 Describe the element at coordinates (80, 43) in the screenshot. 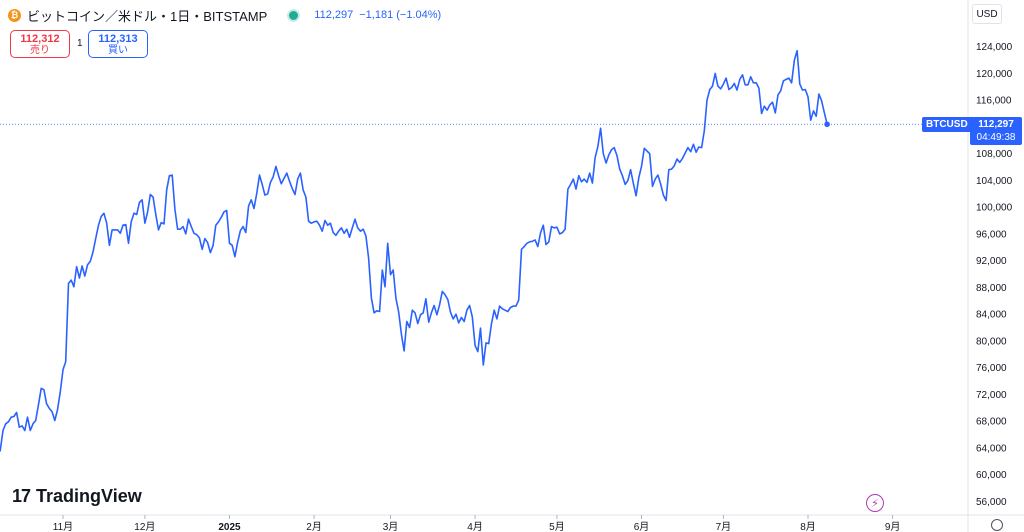

I see `spread-value: 1` at that location.